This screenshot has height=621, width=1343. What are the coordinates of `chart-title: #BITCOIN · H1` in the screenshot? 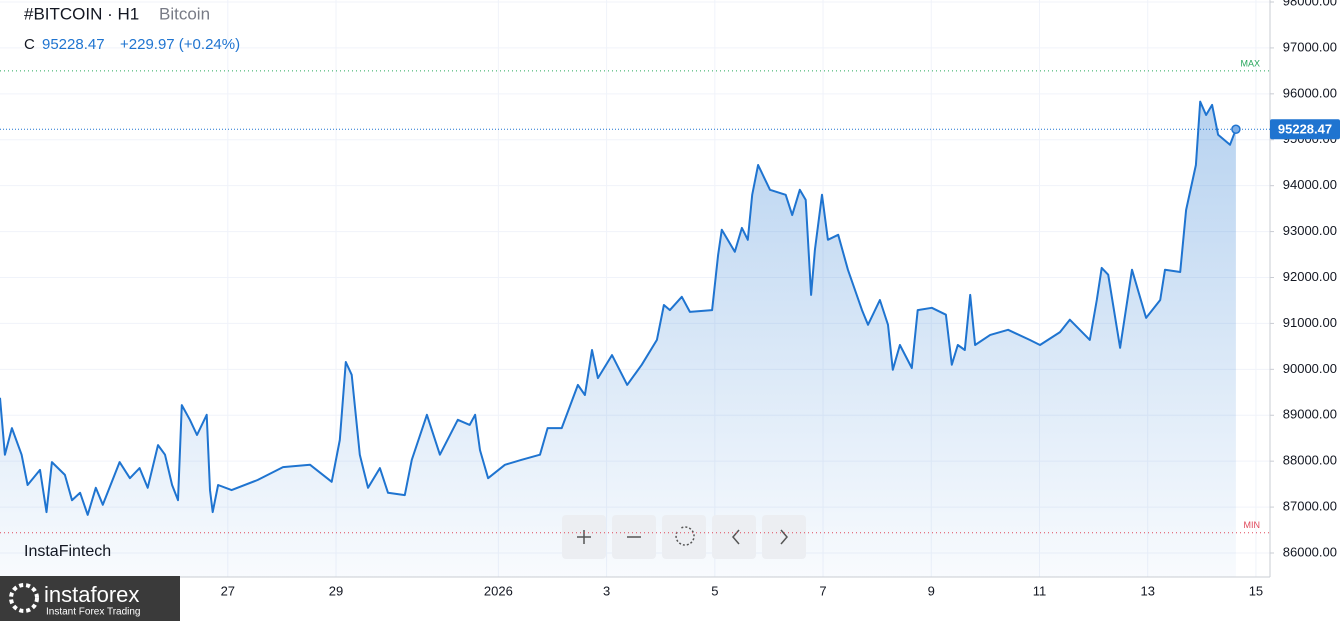 It's located at (81, 13).